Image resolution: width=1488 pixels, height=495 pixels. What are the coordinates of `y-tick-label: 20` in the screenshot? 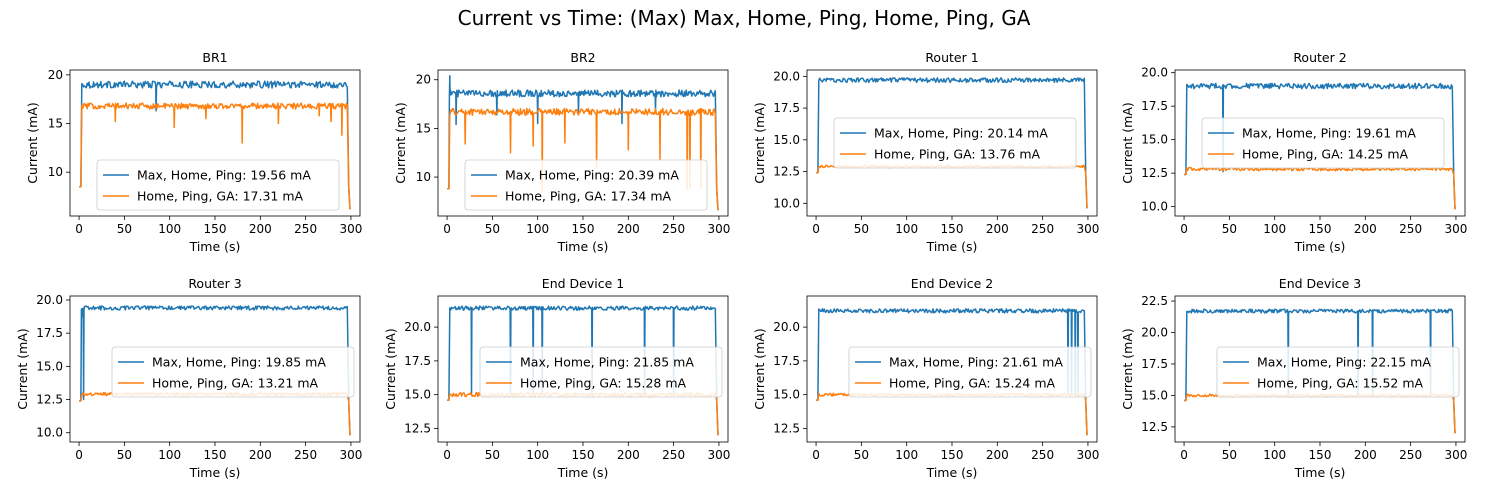 It's located at (423, 80).